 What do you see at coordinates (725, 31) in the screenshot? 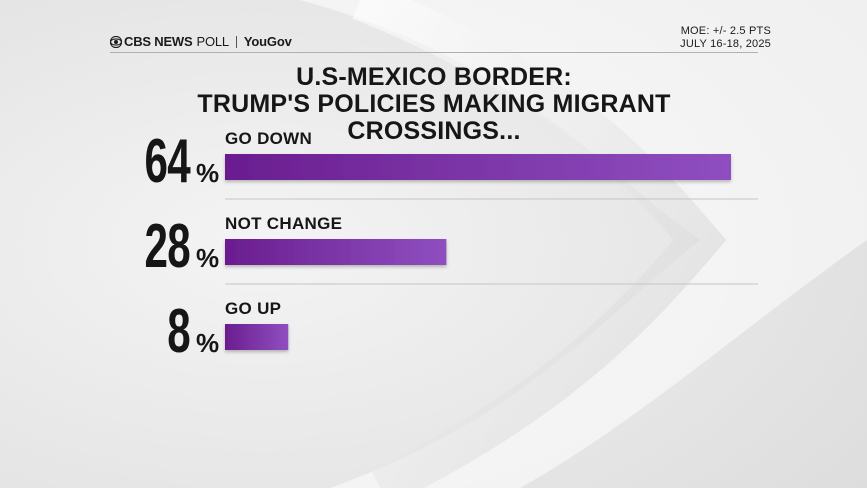
I see `margin-of-error: MOE: +/- 2.5 PTS` at bounding box center [725, 31].